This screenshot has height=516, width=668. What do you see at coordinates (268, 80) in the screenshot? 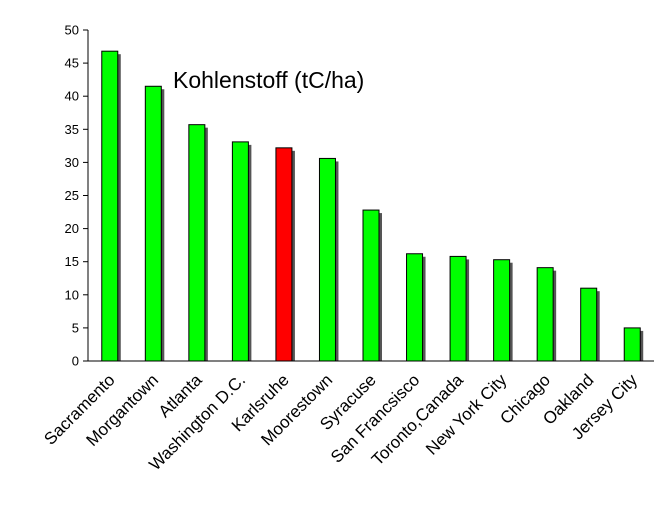
I see `chart-title: Kohlenstoff (tC/ha)` at bounding box center [268, 80].